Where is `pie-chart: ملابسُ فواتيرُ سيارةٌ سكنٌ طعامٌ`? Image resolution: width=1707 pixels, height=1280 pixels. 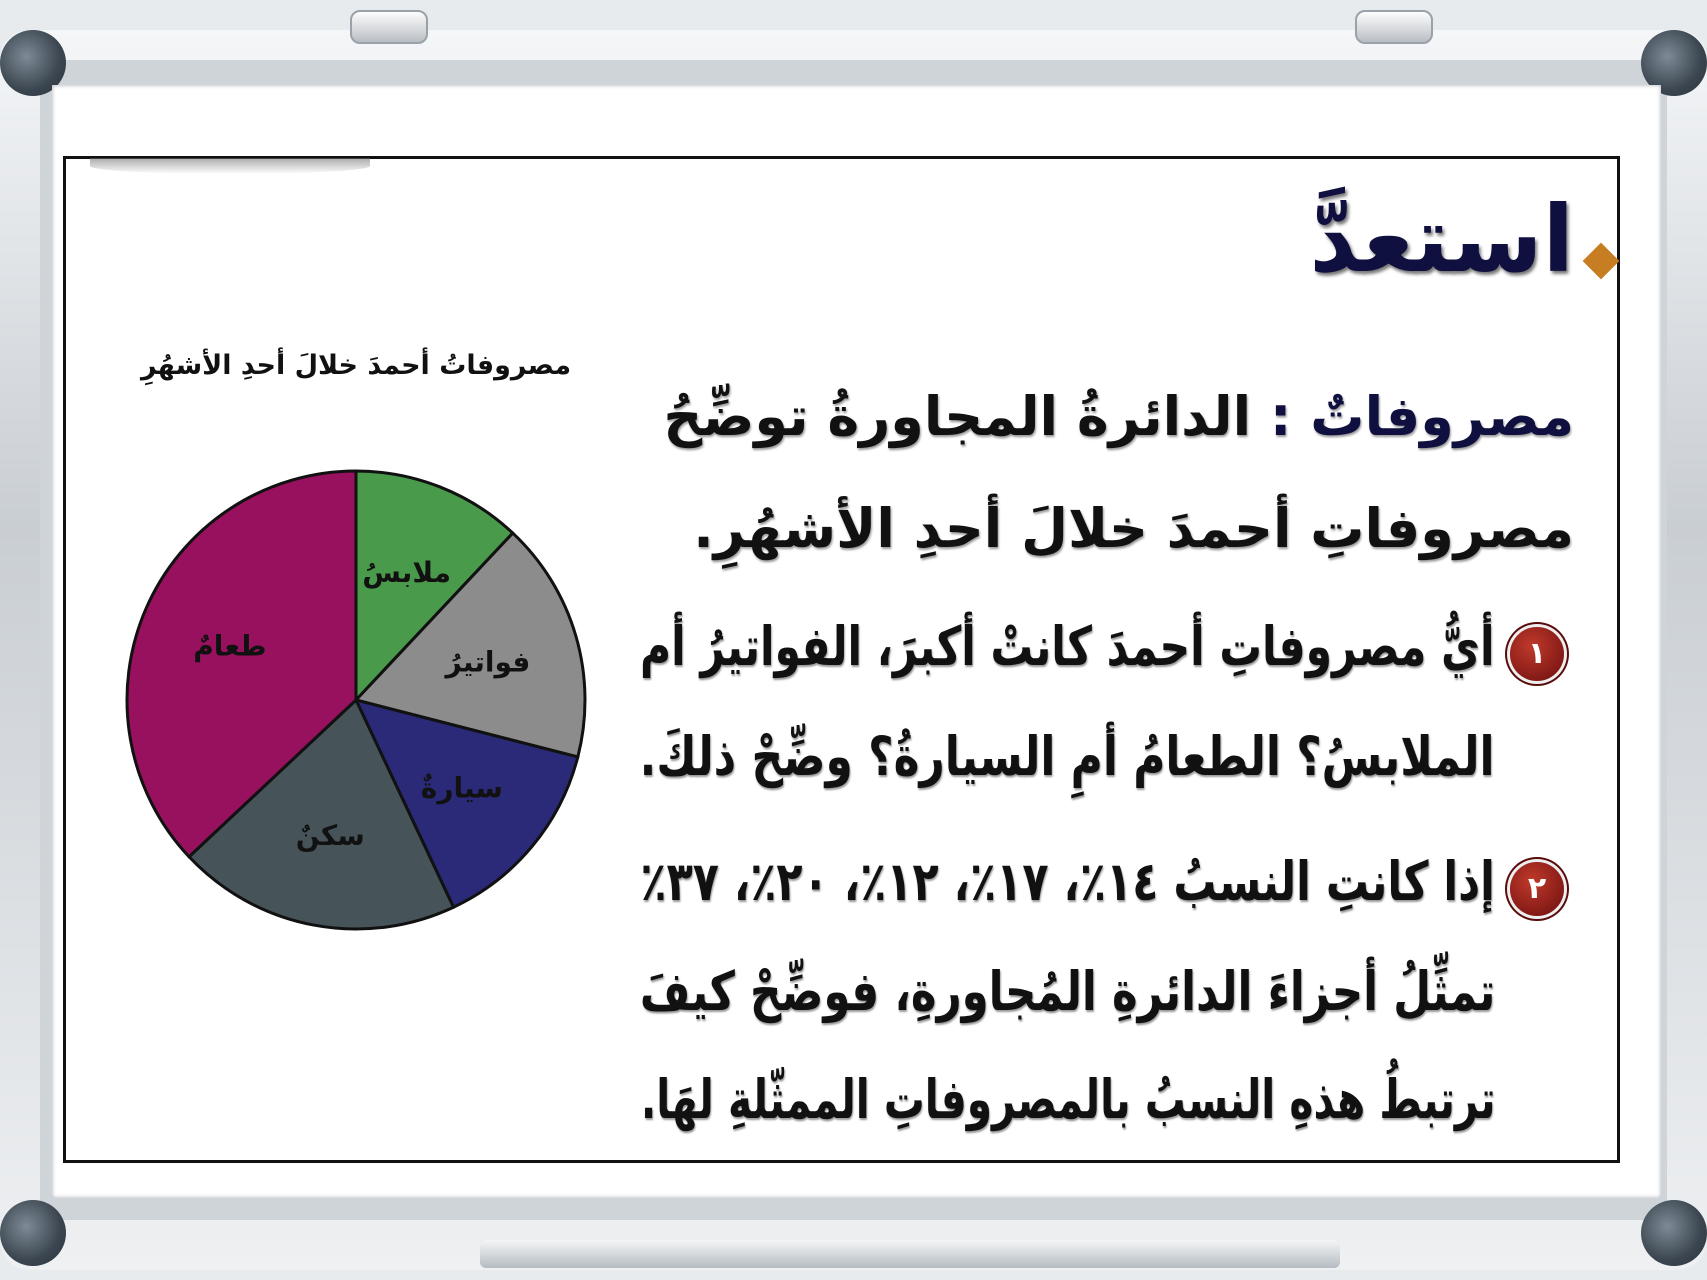 pie-chart: ملابسُ فواتيرُ سيارةٌ سكنٌ طعامٌ is located at coordinates (356, 700).